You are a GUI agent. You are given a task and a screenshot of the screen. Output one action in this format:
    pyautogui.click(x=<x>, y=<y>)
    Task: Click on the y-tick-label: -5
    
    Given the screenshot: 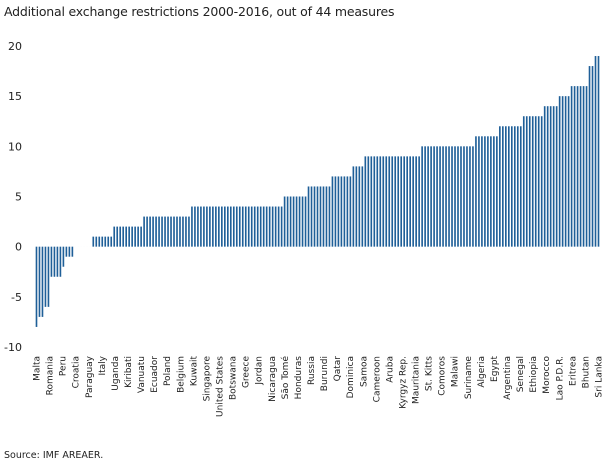 What is the action you would take?
    pyautogui.click(x=16, y=297)
    